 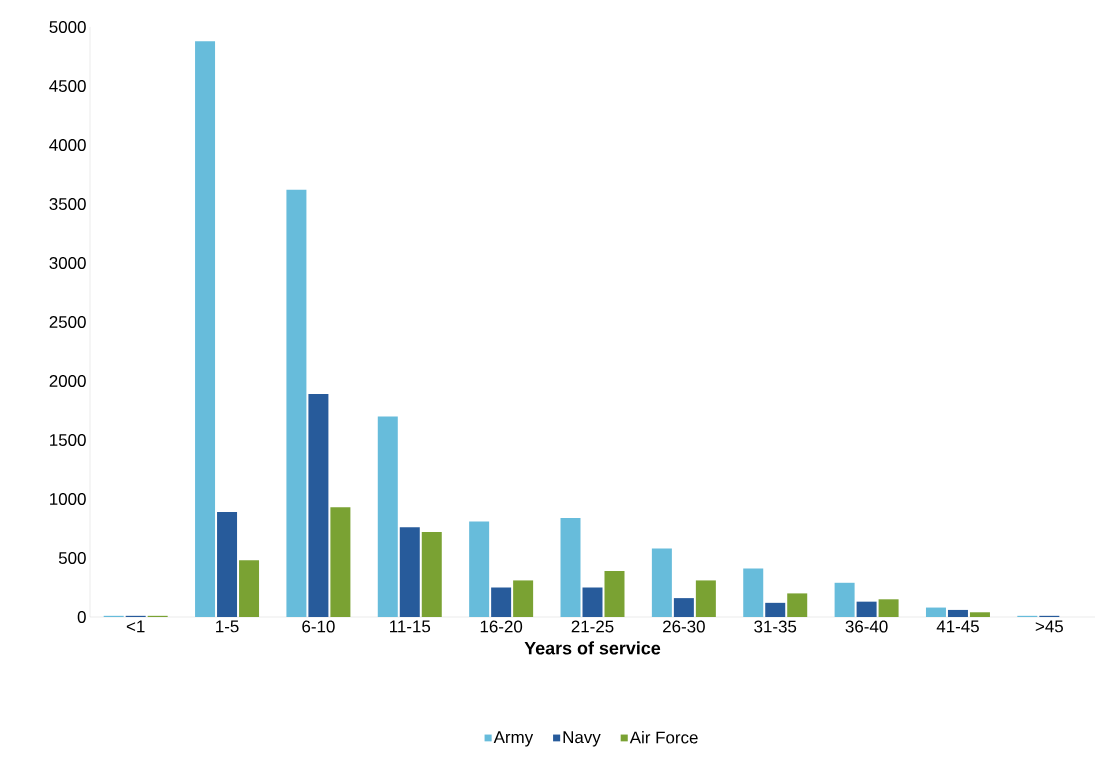 I want to click on x-tick-label: 26-30, so click(x=684, y=626).